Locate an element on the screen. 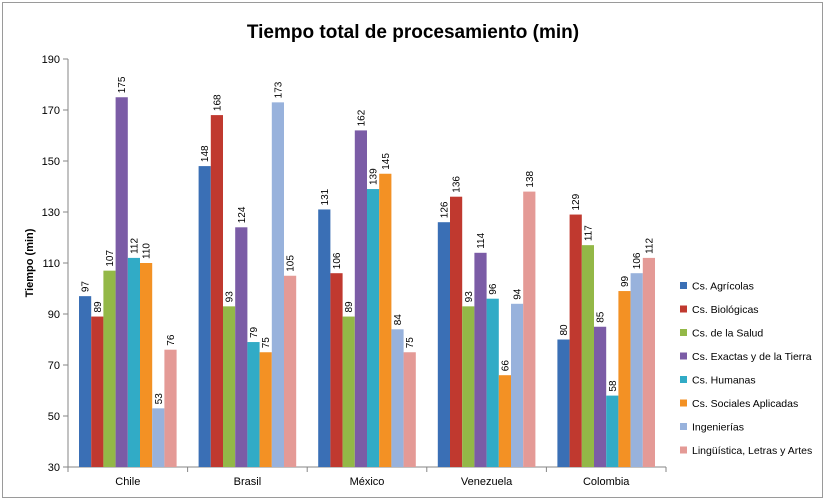  y-tick-label: 150 is located at coordinates (51, 162).